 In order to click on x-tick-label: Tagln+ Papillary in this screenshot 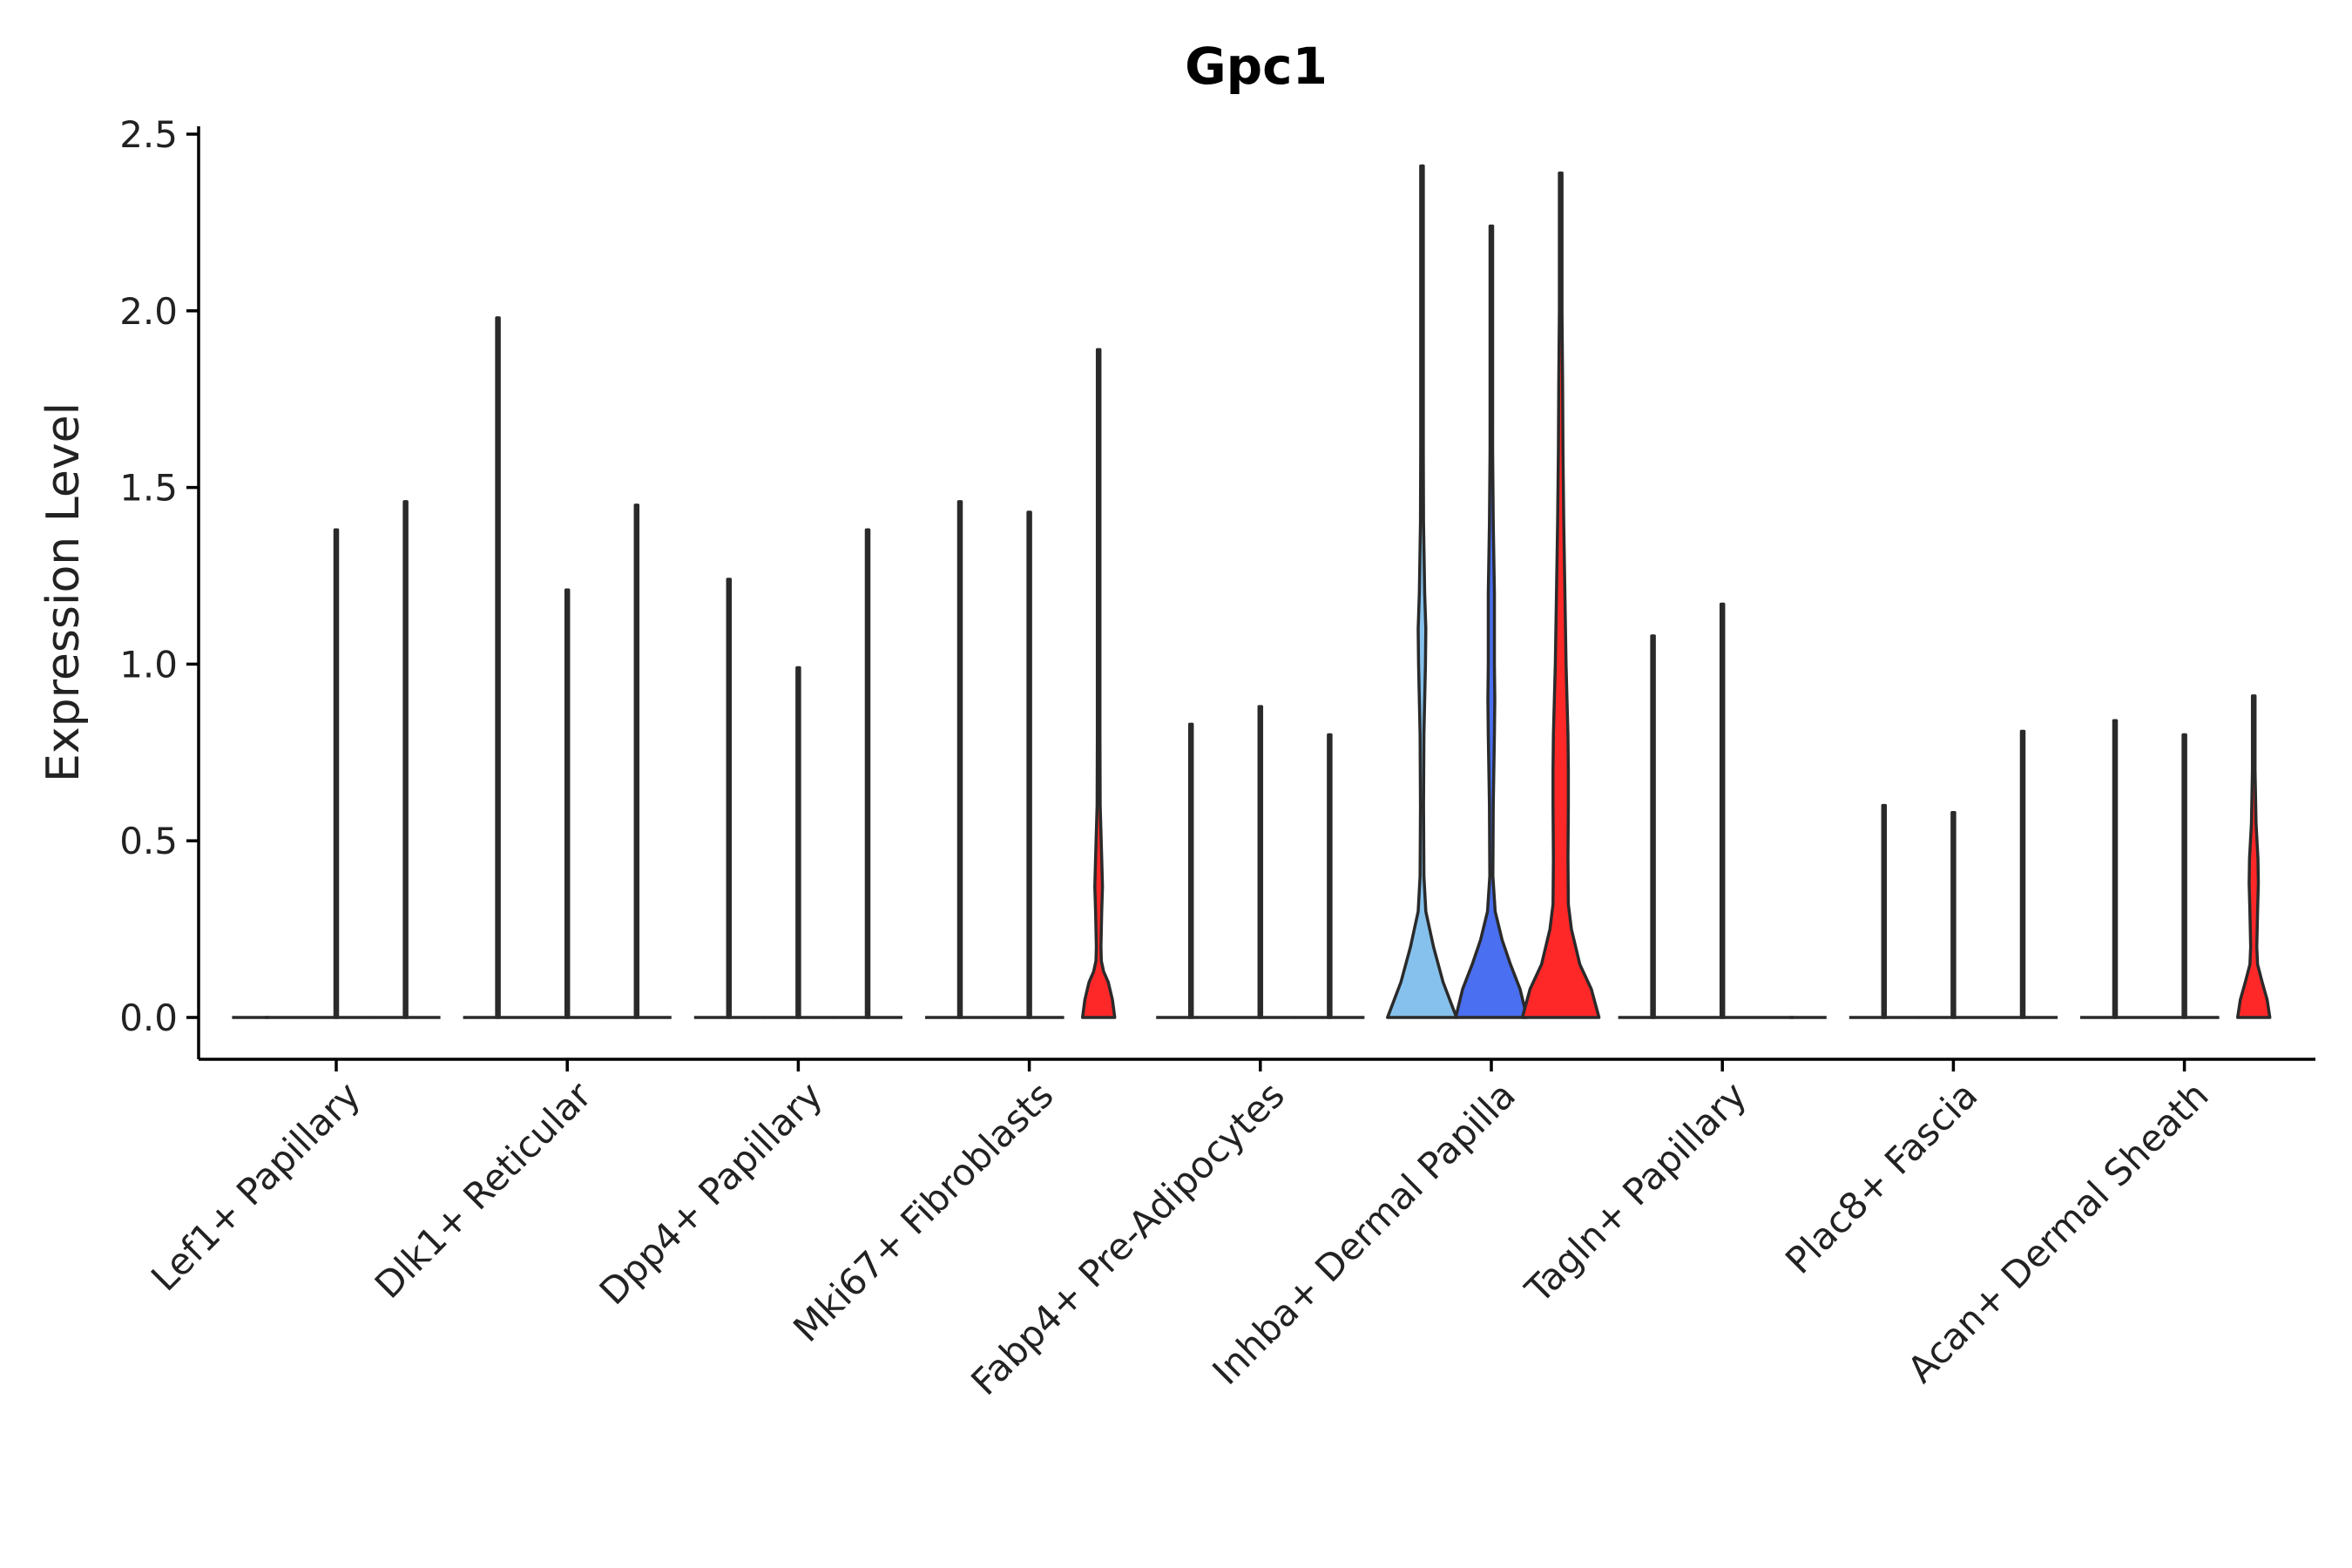, I will do `click(1635, 1192)`.